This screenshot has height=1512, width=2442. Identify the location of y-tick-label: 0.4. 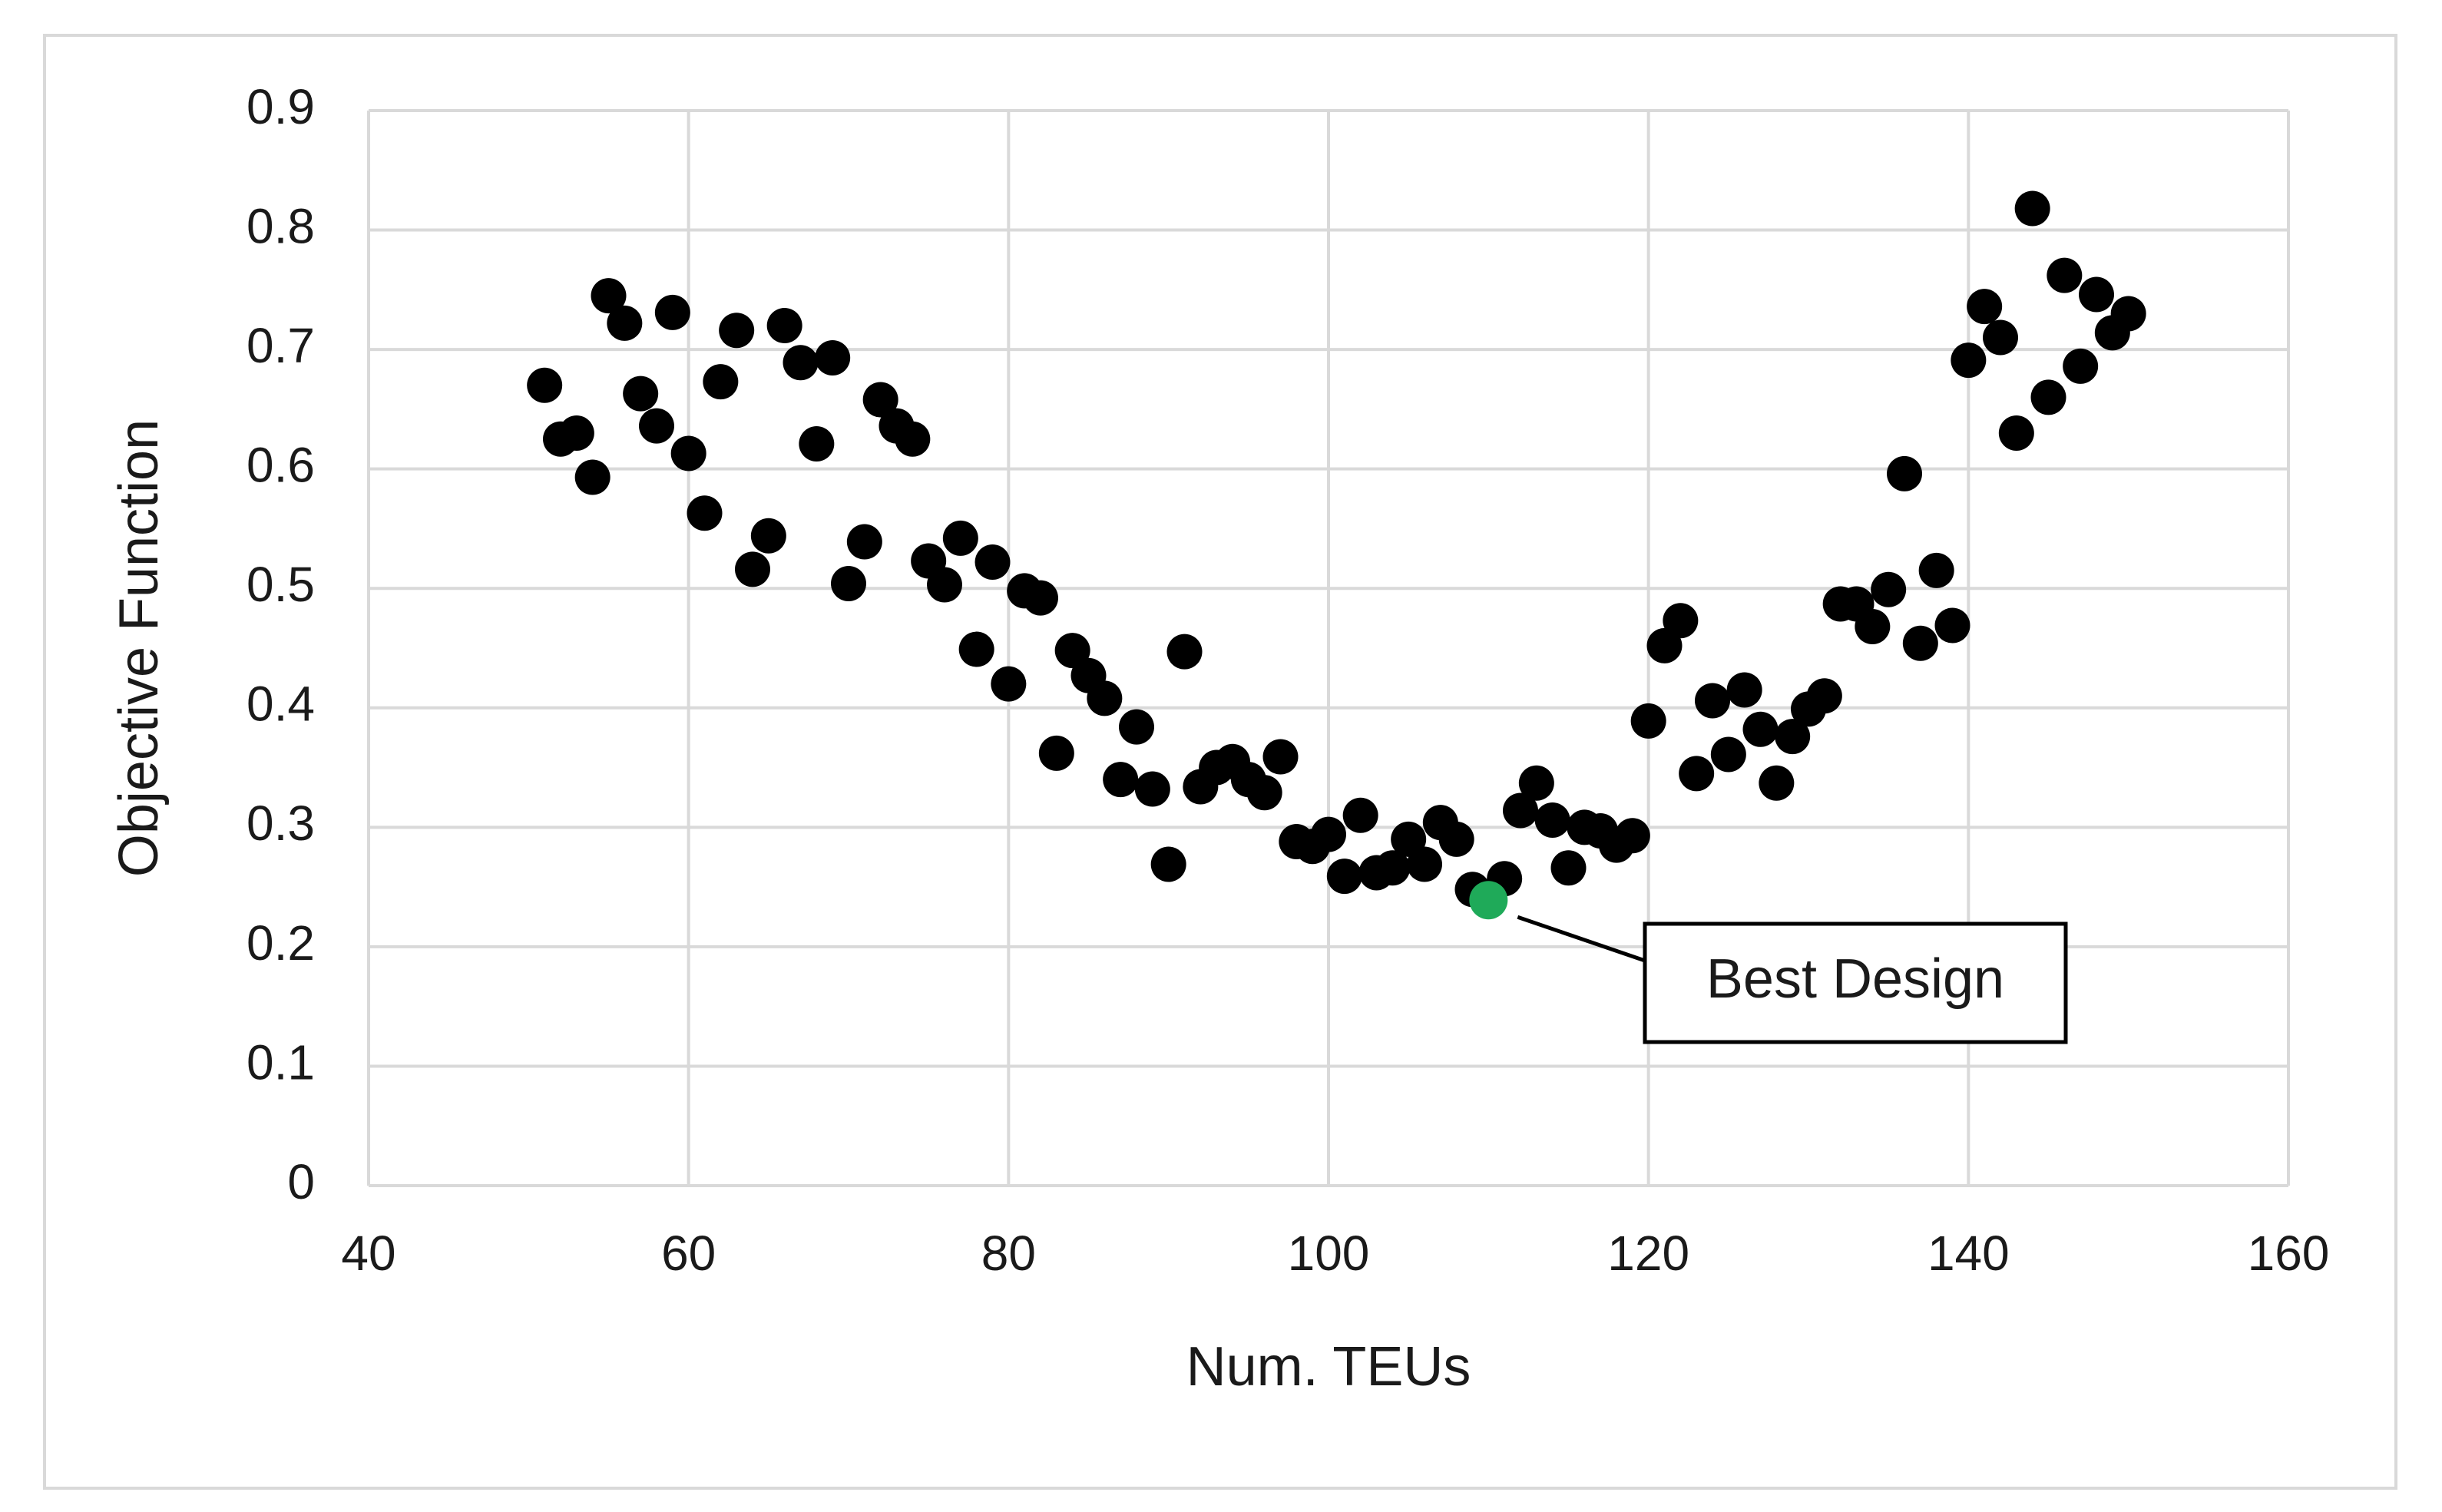
(281, 704).